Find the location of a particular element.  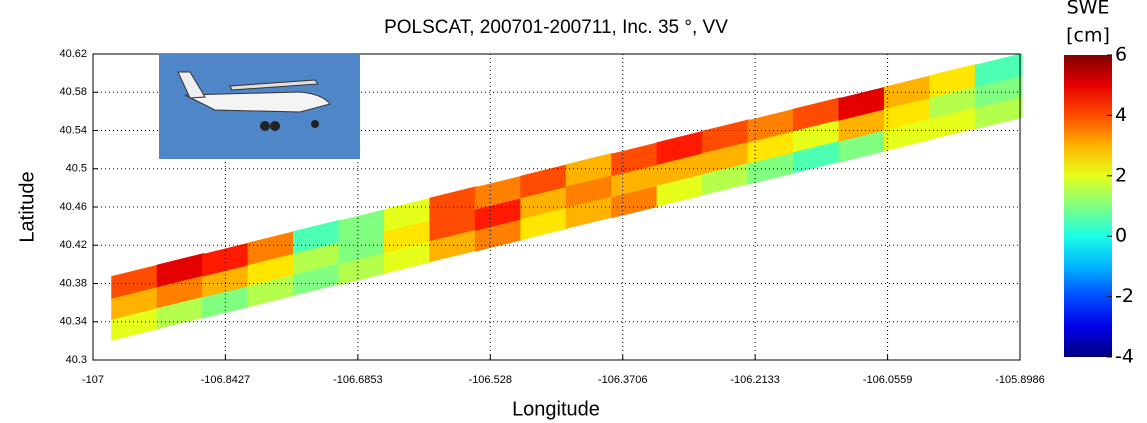

colorbar-tick-label: -4 is located at coordinates (1124, 357).